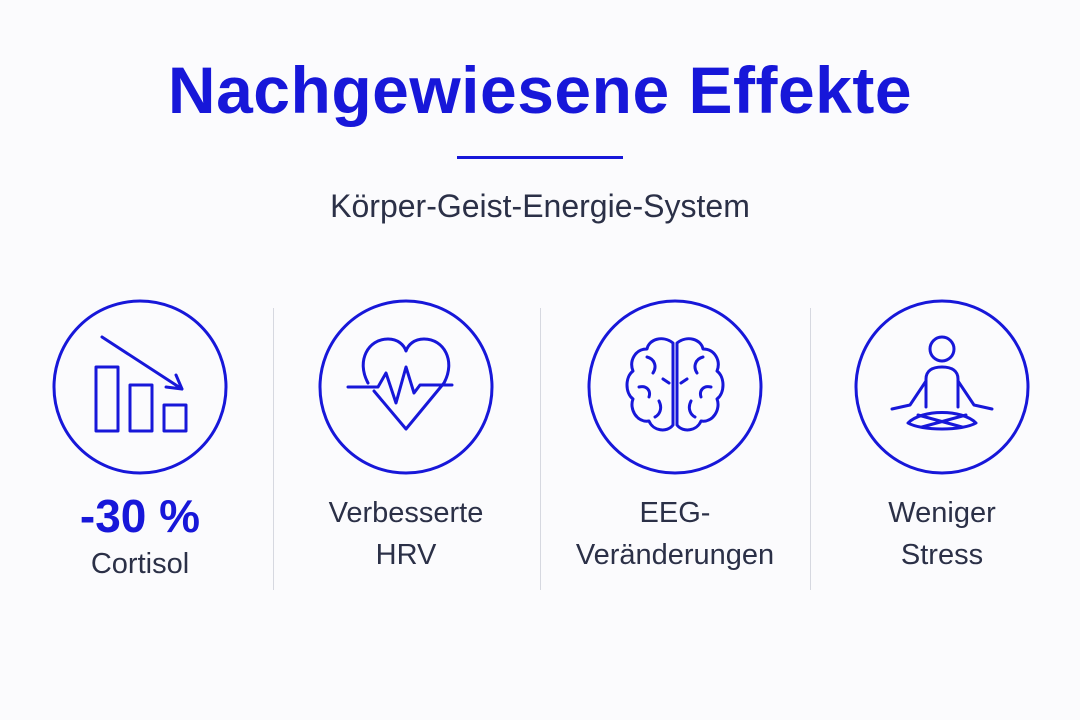  What do you see at coordinates (406, 513) in the screenshot?
I see `effect-label: Verbesserte` at bounding box center [406, 513].